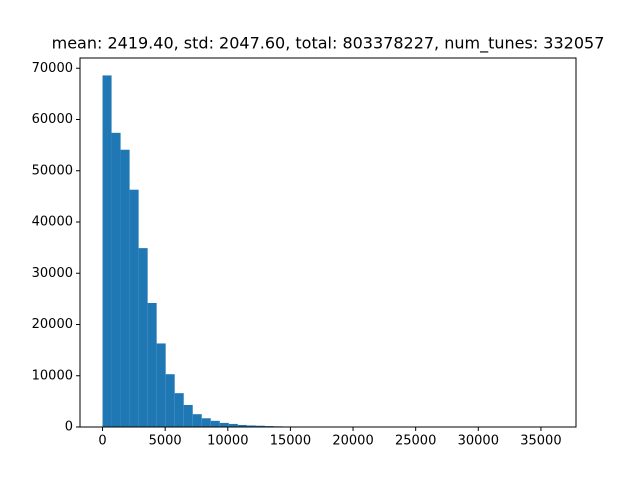  What do you see at coordinates (52, 170) in the screenshot?
I see `y-tick-label: 50000` at bounding box center [52, 170].